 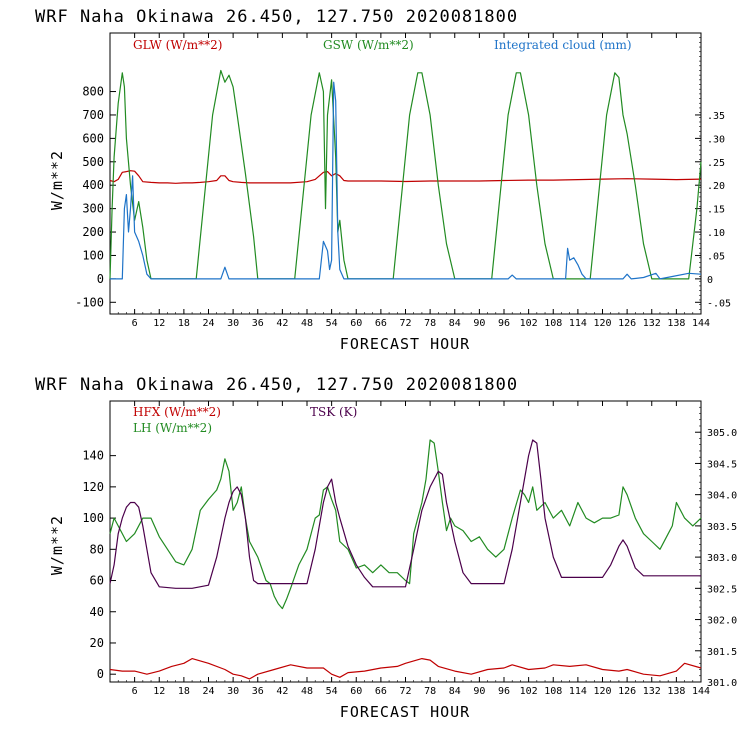 What do you see at coordinates (93, 518) in the screenshot?
I see `bottom-y-tick-label: 100` at bounding box center [93, 518].